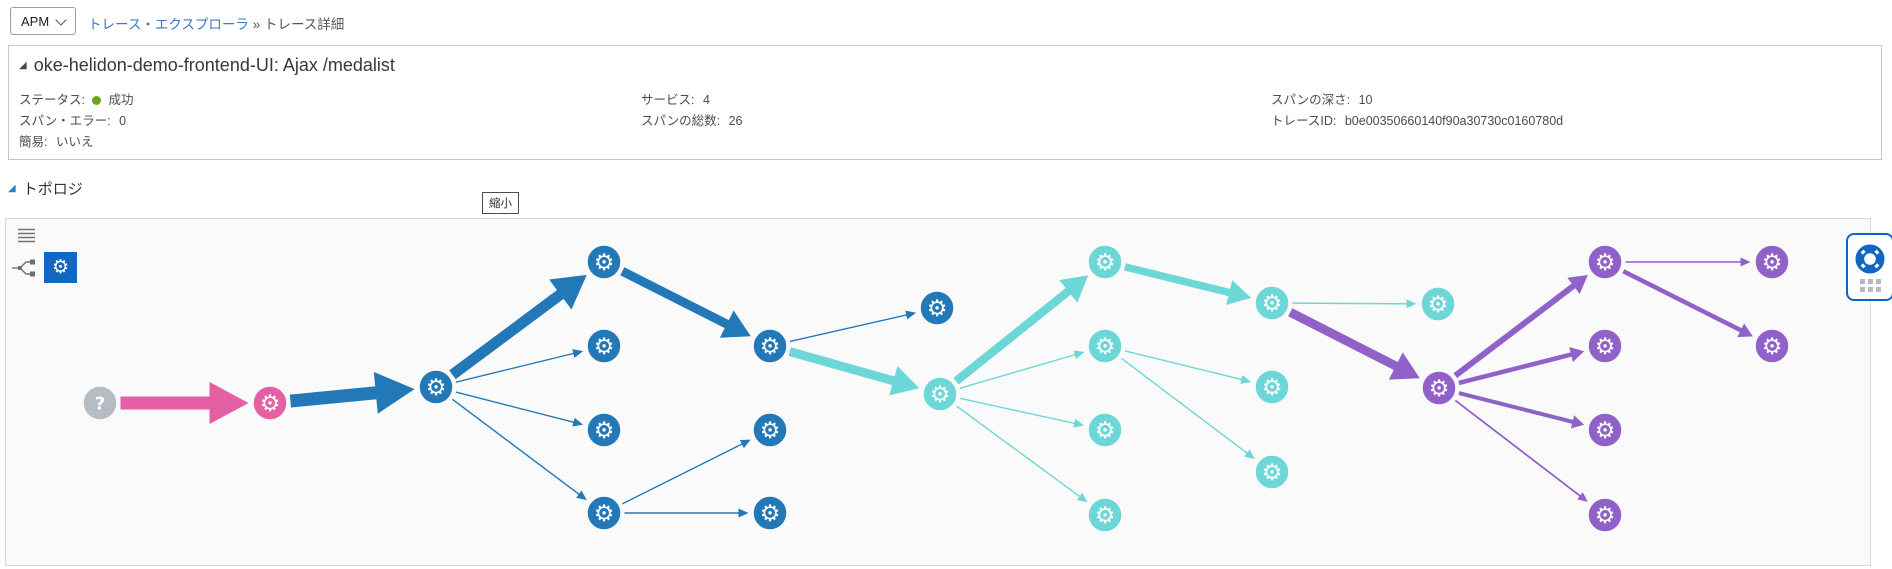  Describe the element at coordinates (96, 100) in the screenshot. I see `status-dot-icon` at that location.